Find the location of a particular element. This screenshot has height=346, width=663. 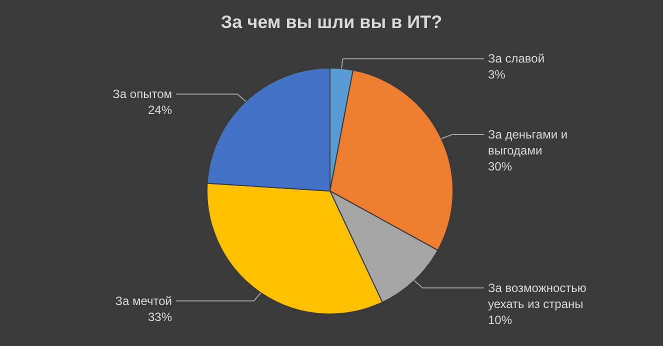

slice-label: За деньгами и выгодами is located at coordinates (528, 142).